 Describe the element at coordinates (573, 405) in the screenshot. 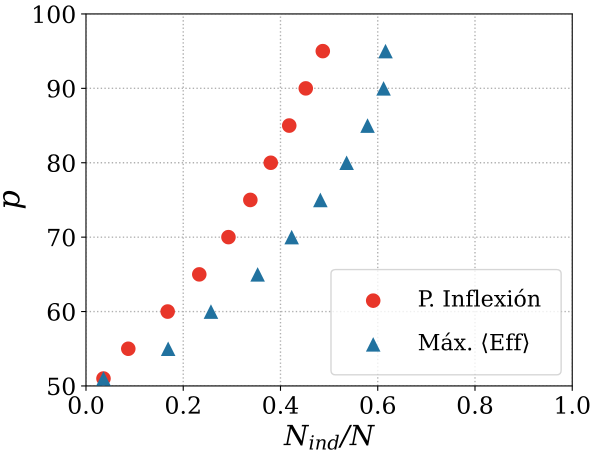

I see `x-tick-label: 1.0` at that location.